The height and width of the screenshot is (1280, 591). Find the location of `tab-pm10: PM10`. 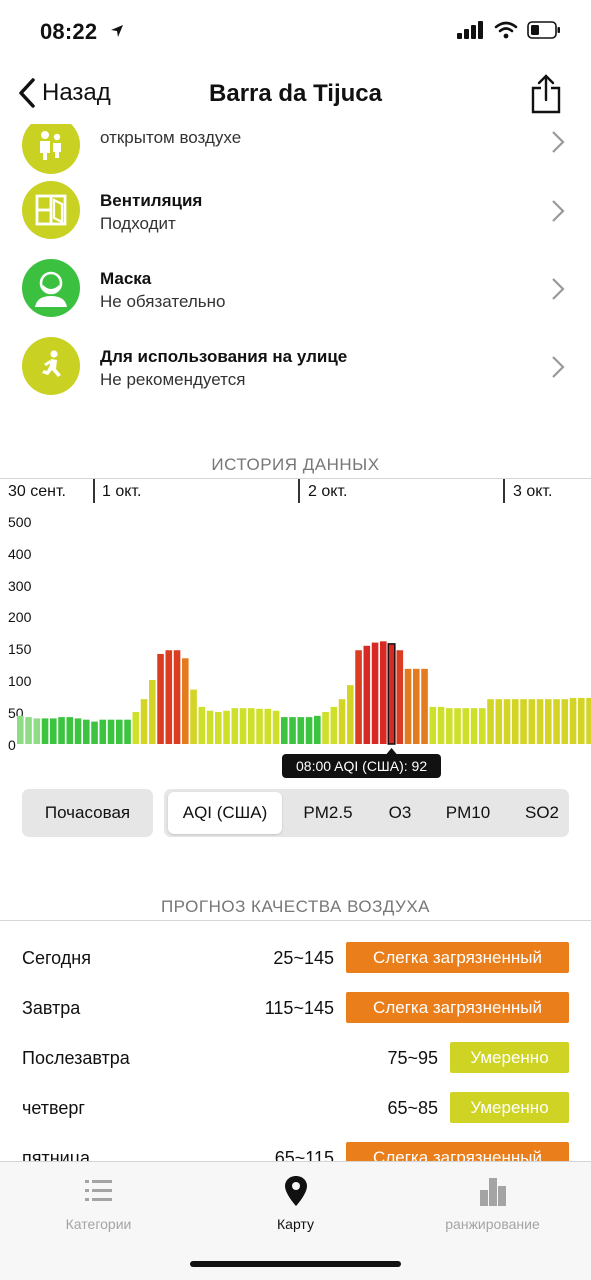

tab-pm10: PM10 is located at coordinates (468, 812).